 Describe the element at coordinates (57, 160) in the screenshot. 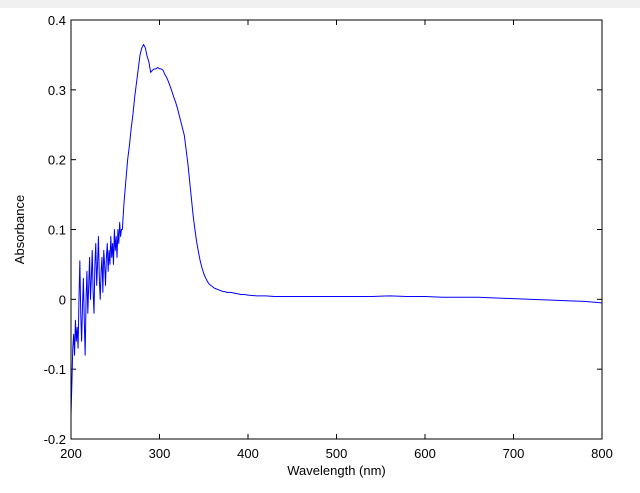

I see `y-tick-label: 0.2` at that location.